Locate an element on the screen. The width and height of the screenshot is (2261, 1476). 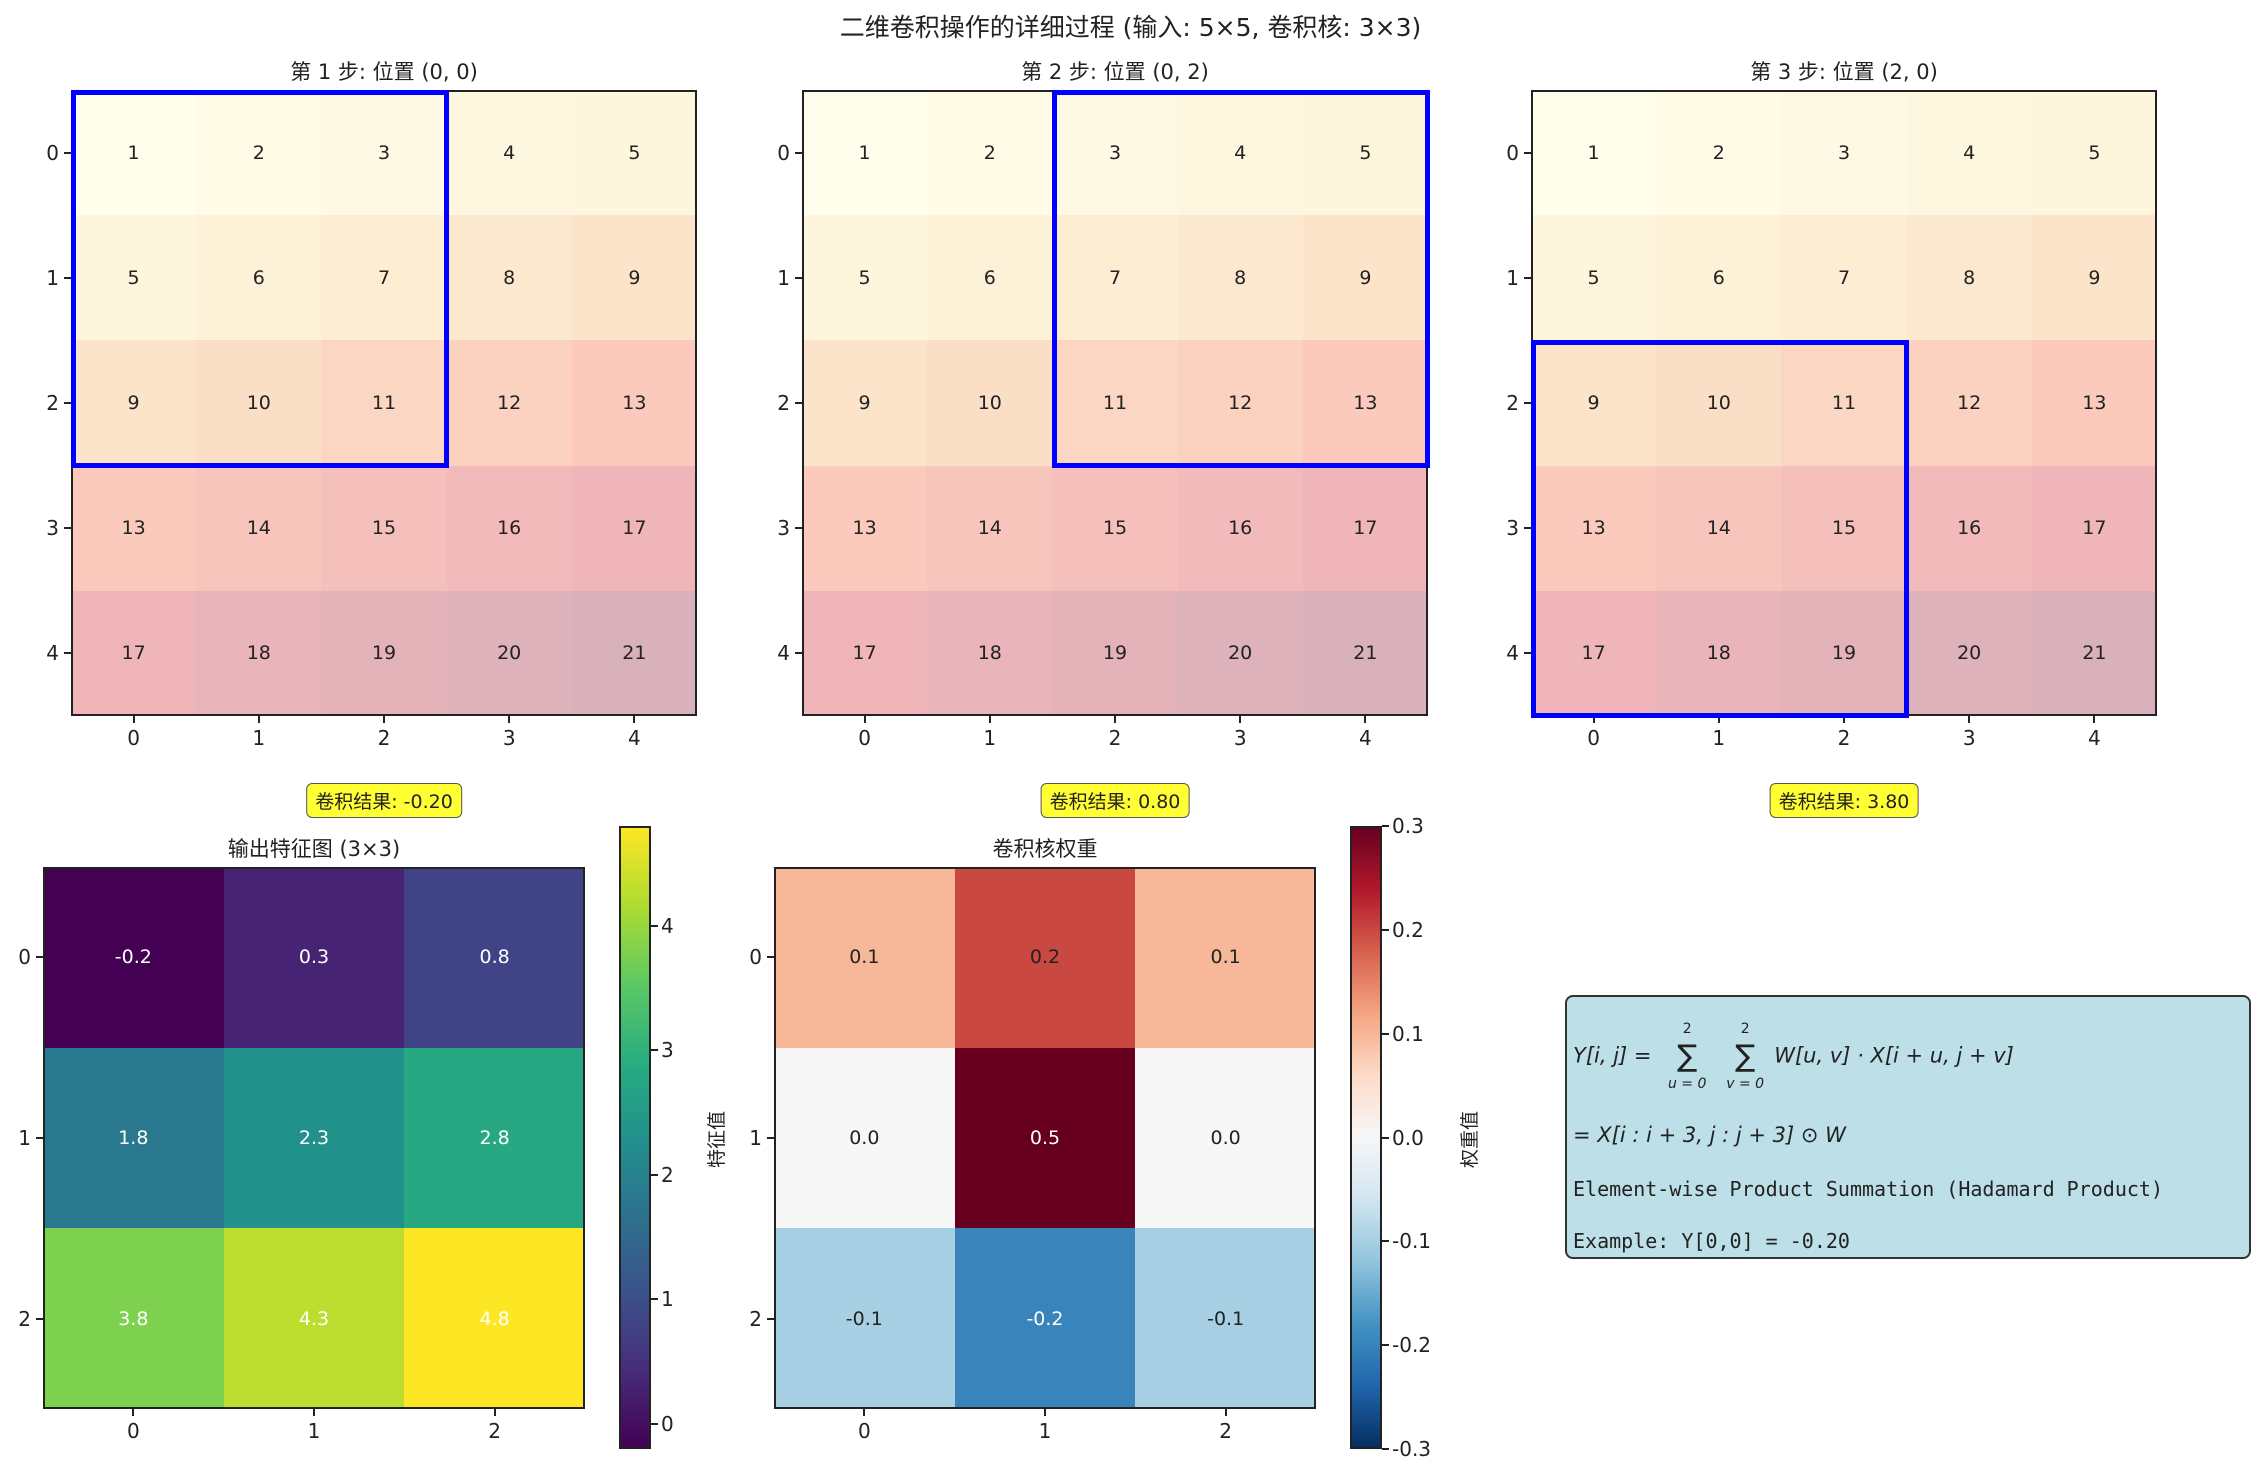
heatmap-cell: 7 is located at coordinates (1844, 278).